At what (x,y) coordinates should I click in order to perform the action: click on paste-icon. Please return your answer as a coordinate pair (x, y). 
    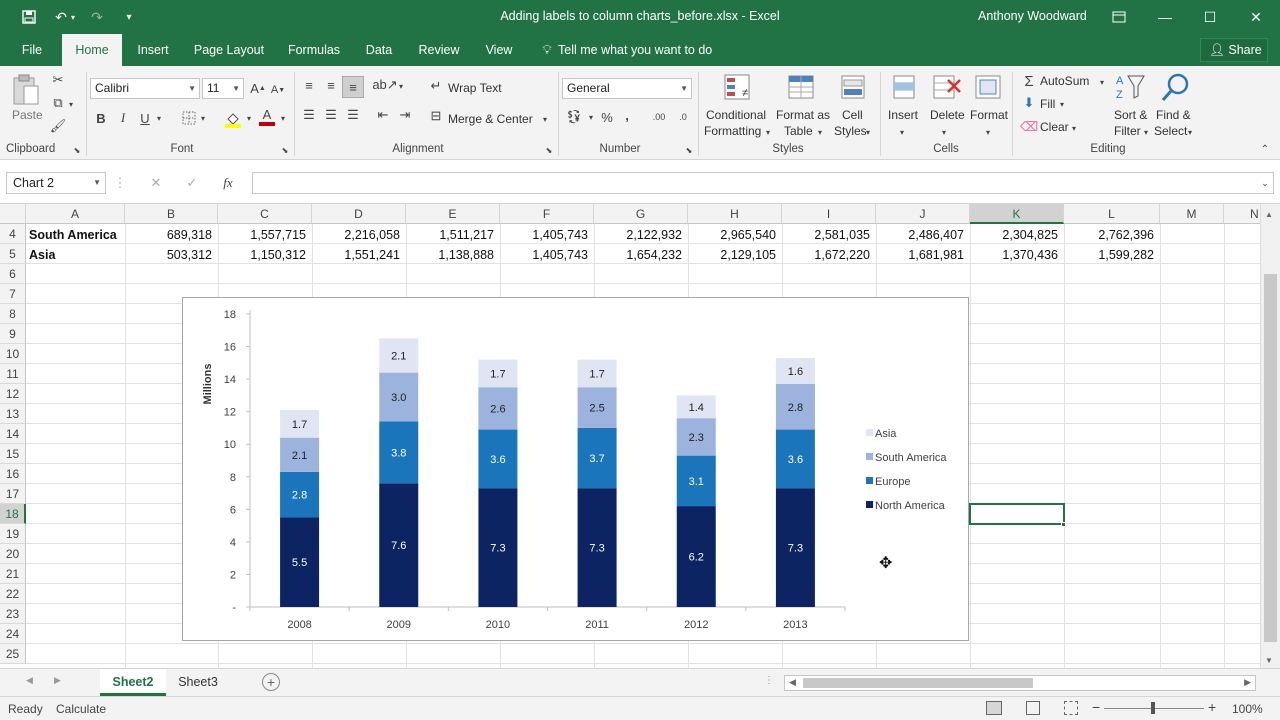
    Looking at the image, I should click on (26, 90).